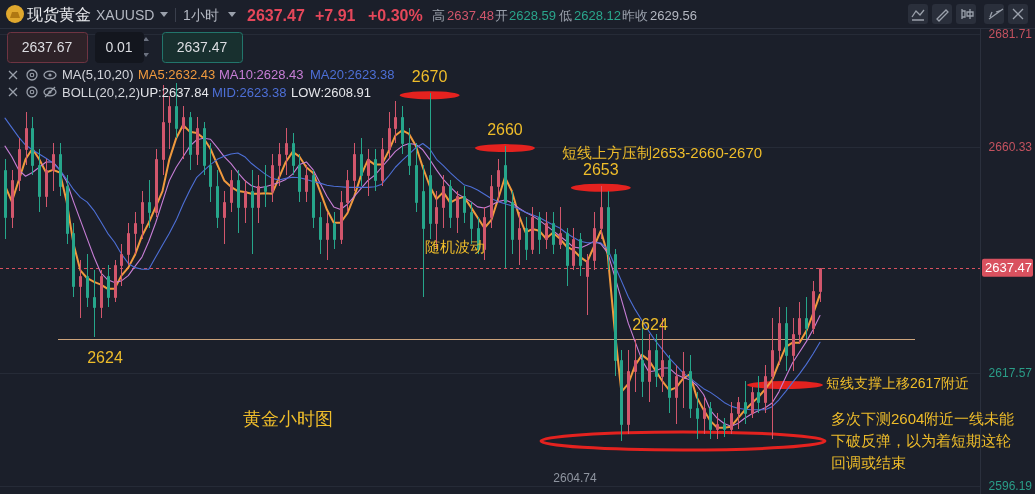 The height and width of the screenshot is (494, 1035). I want to click on text: 短线支撑上移2617附近, so click(898, 383).